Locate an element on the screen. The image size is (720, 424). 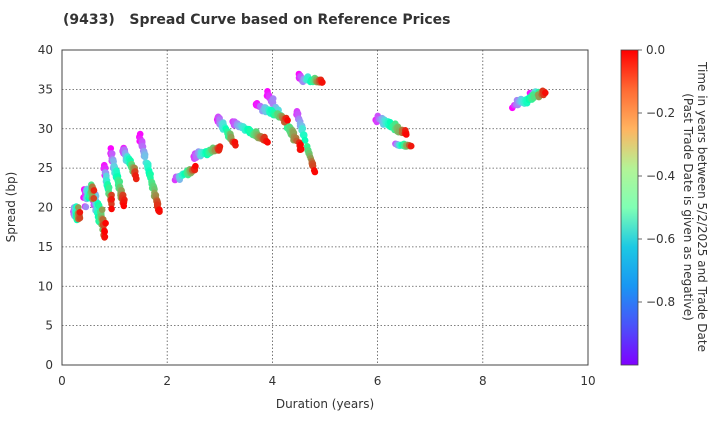
colorbar-tick-label: −0.6 is located at coordinates (660, 239).